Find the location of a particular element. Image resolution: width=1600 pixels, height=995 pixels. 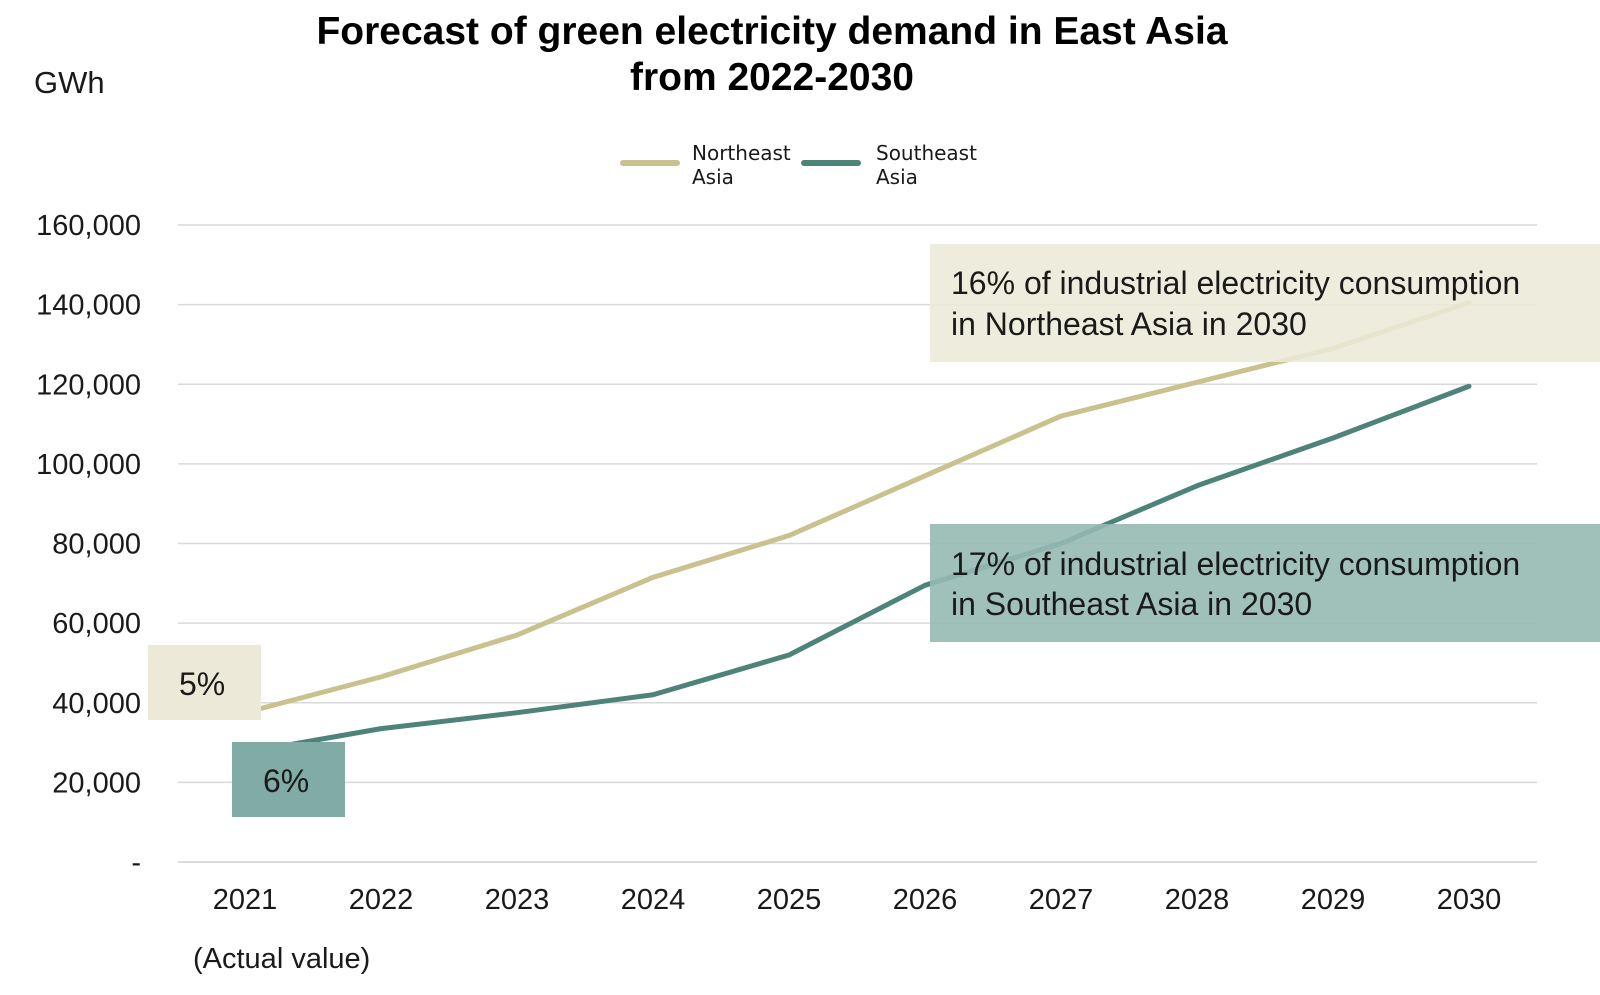

y-tick-label: 100,000 is located at coordinates (88, 465).